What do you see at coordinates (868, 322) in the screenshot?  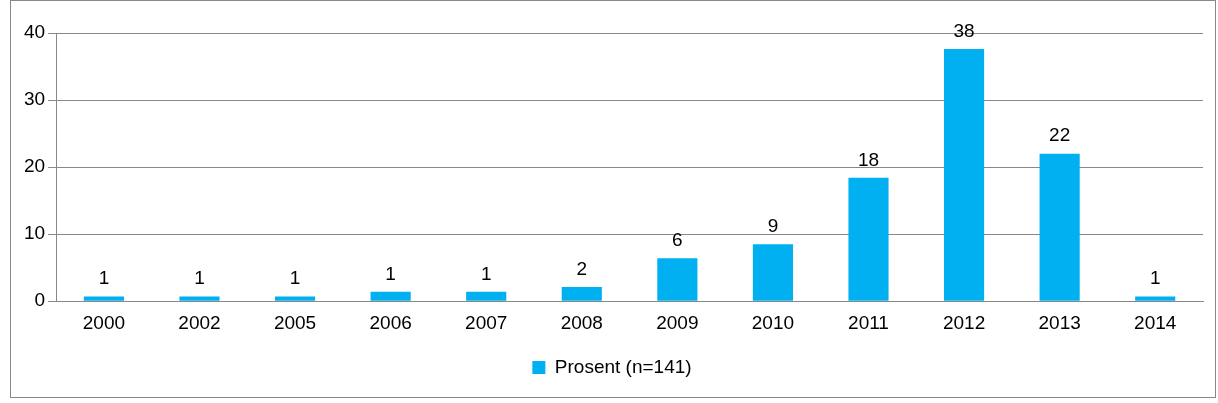 I see `x-tick-label: 2011` at bounding box center [868, 322].